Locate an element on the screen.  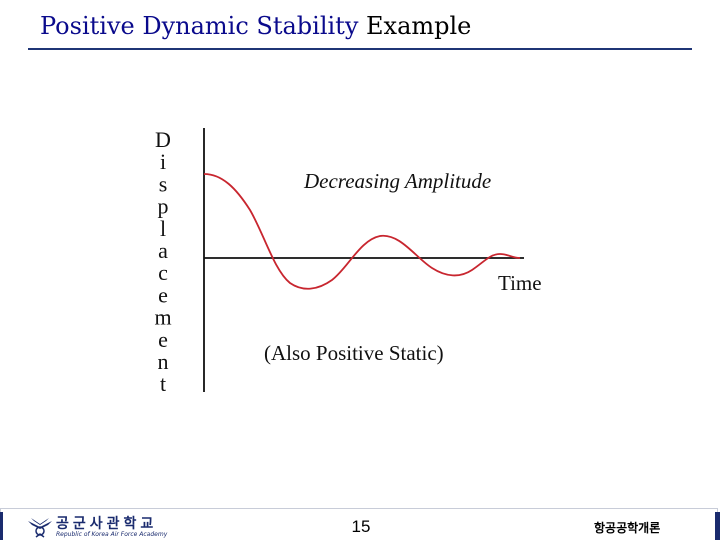
time-axis-label: Time is located at coordinates (520, 283).